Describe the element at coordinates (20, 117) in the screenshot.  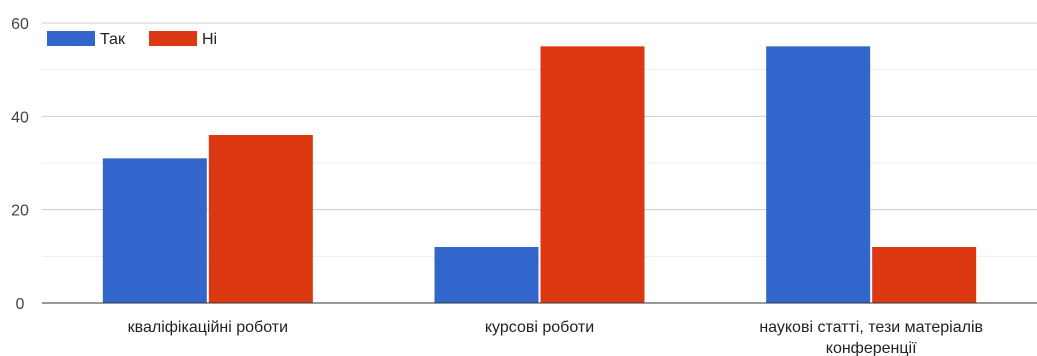
I see `y-tick-label: 40` at that location.